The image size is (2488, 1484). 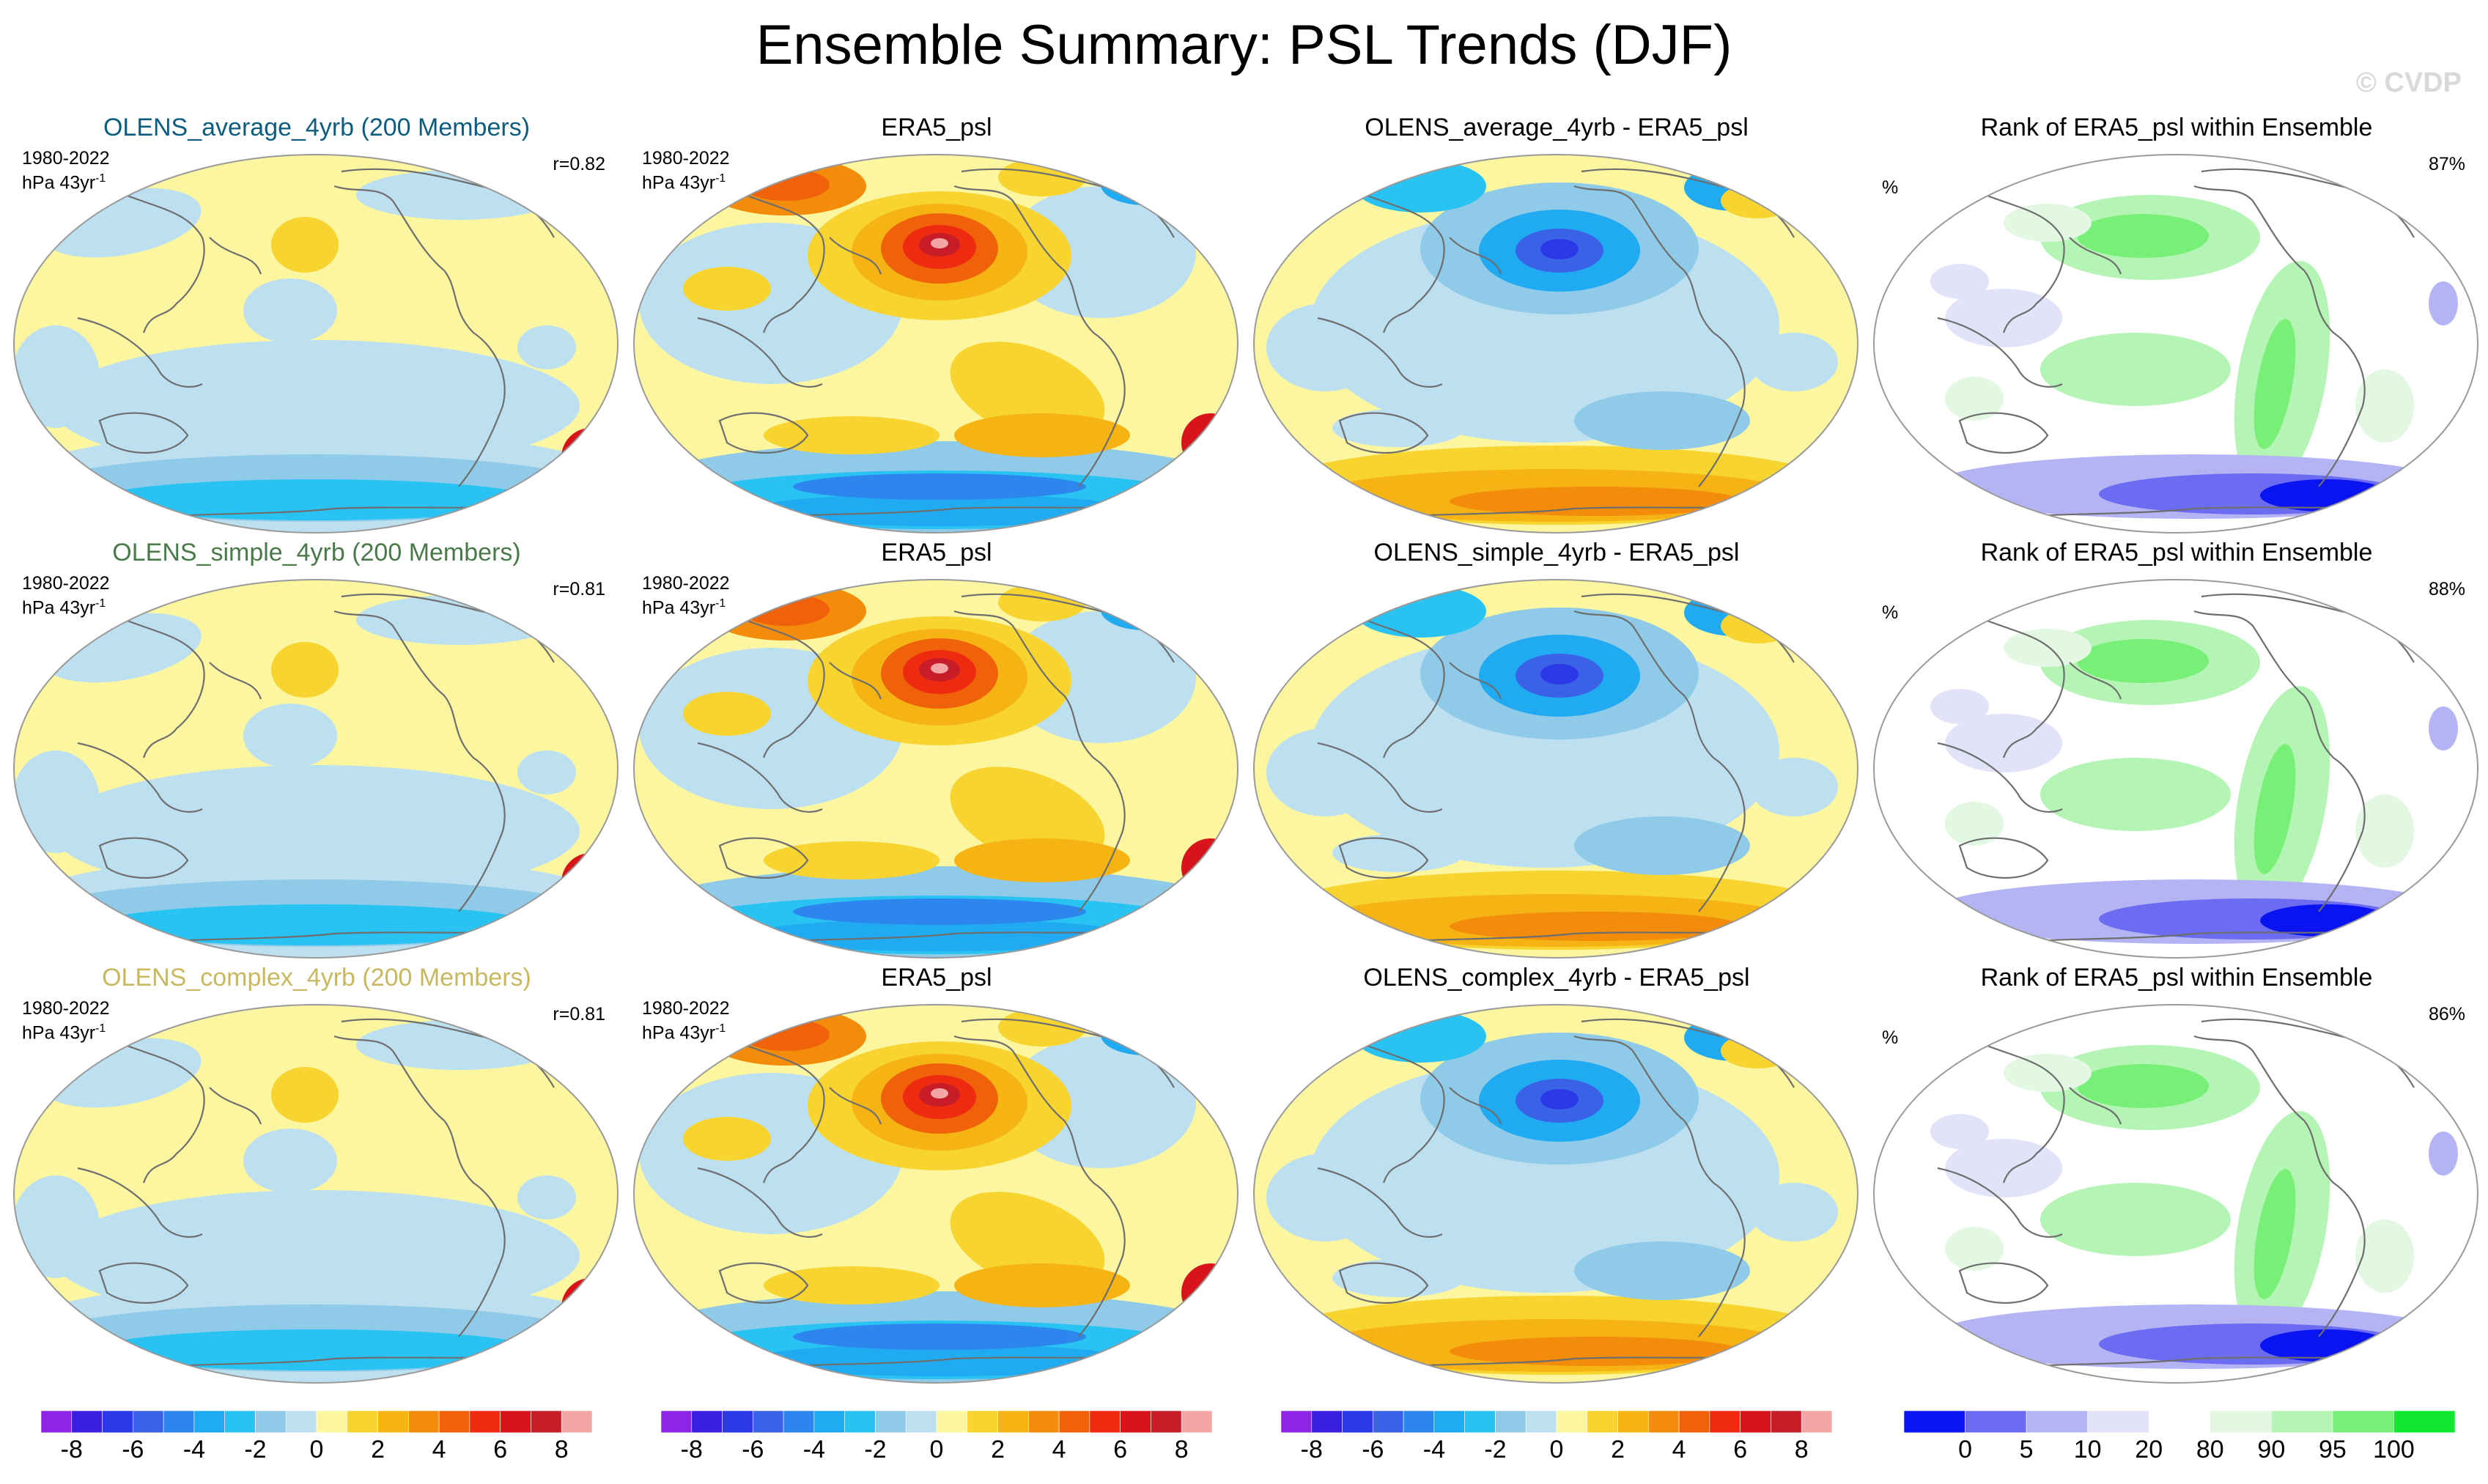 I want to click on colorbar-labels: 0 5 10 20 80 90 95 100, so click(x=2179, y=1454).